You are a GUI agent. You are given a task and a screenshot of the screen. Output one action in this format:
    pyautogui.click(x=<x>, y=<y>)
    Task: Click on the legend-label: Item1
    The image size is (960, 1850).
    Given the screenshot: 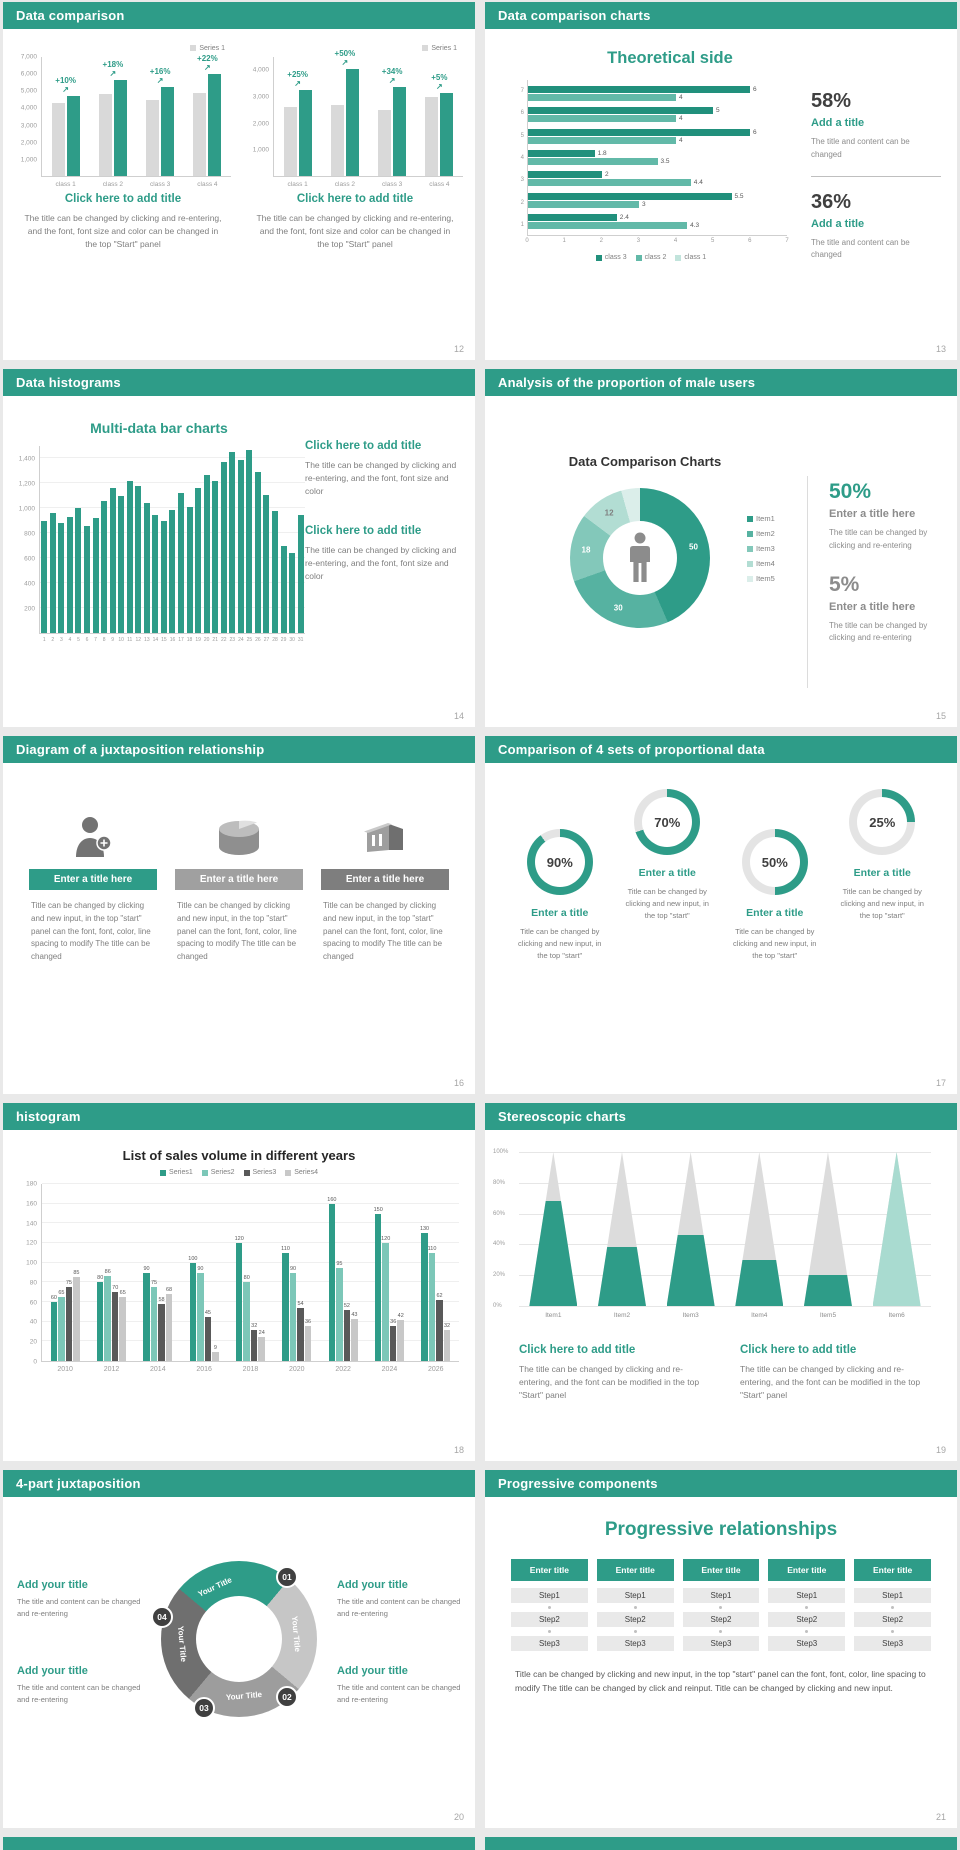 What is the action you would take?
    pyautogui.click(x=765, y=518)
    